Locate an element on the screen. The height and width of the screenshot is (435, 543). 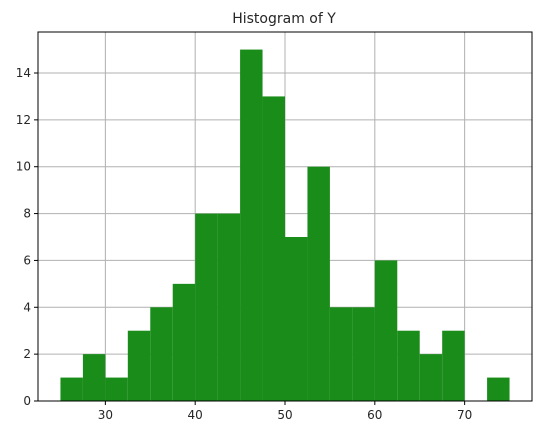
y-tick-label: 12 is located at coordinates (23, 120).